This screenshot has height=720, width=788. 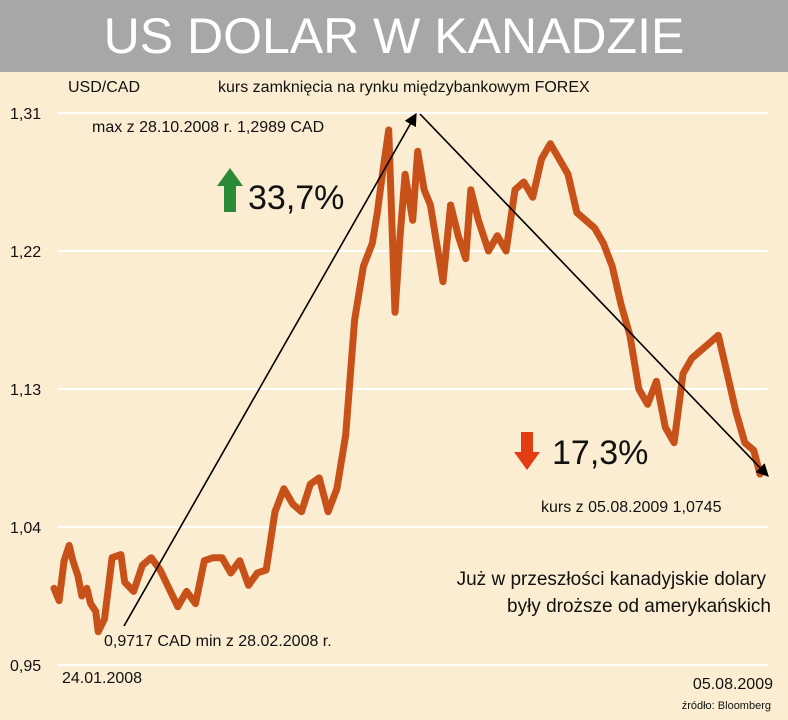 I want to click on source-label: źródło: Bloomberg, so click(x=726, y=706).